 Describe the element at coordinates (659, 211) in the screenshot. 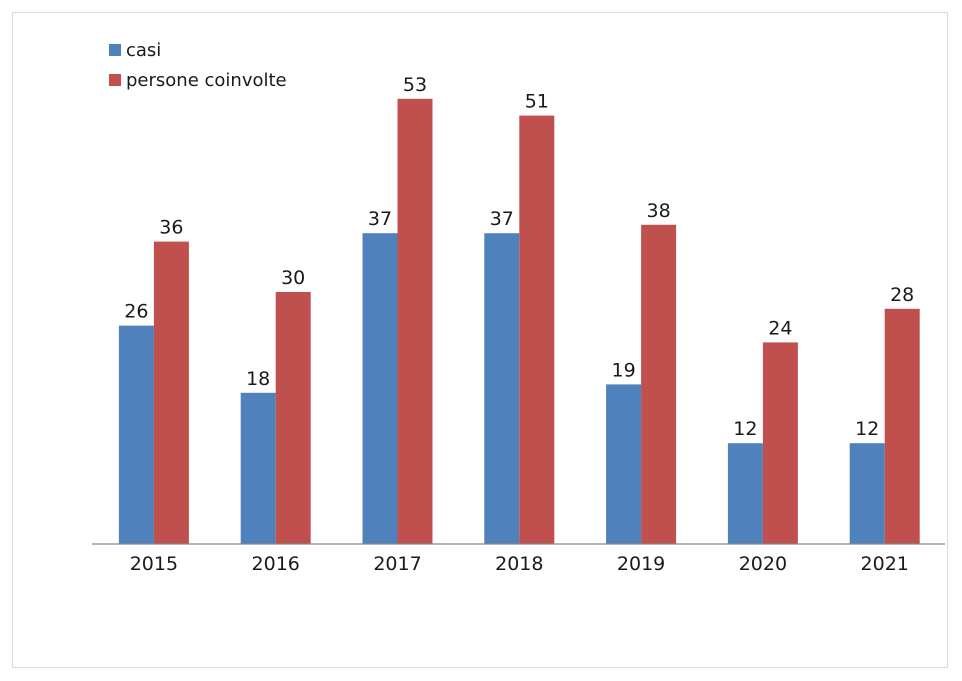

I see `data-label-2019-persone-coinvolte: 38` at that location.